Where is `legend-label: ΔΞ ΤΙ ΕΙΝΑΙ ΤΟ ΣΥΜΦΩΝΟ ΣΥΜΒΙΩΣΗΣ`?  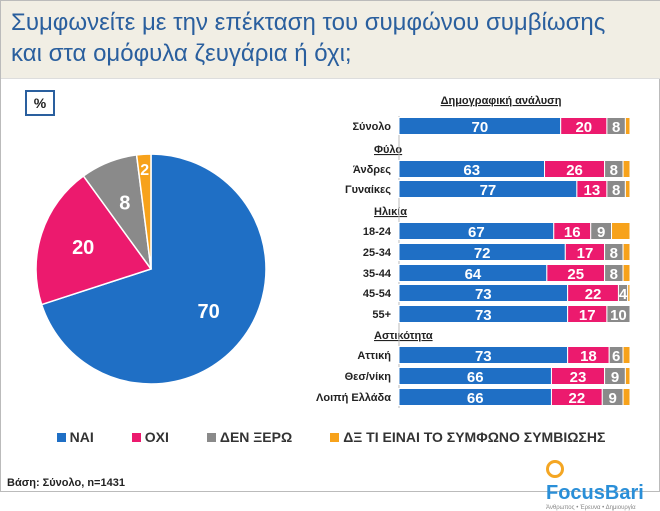 legend-label: ΔΞ ΤΙ ΕΙΝΑΙ ΤΟ ΣΥΜΦΩΝΟ ΣΥΜΒΙΩΣΗΣ is located at coordinates (474, 437).